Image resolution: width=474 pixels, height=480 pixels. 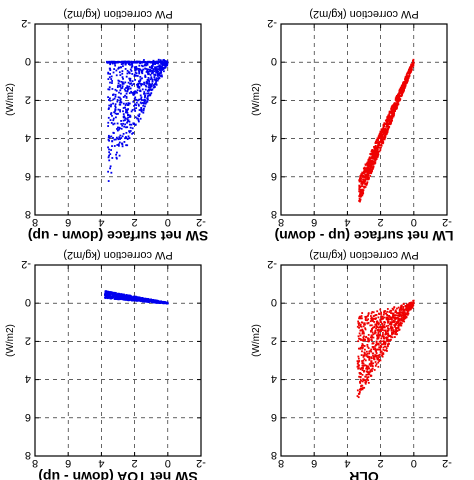 What do you see at coordinates (314, 463) in the screenshot?
I see `x-tick-label: 6` at bounding box center [314, 463].